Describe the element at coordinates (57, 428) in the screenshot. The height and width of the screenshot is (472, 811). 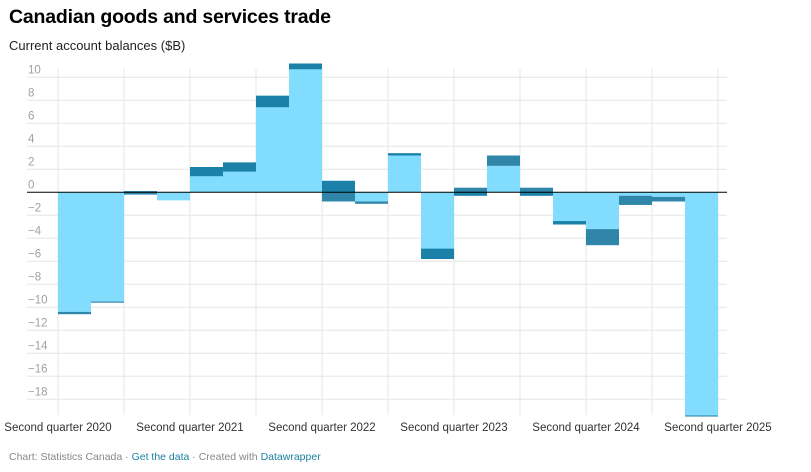
I see `x-tick-label: Second quarter 2020` at that location.